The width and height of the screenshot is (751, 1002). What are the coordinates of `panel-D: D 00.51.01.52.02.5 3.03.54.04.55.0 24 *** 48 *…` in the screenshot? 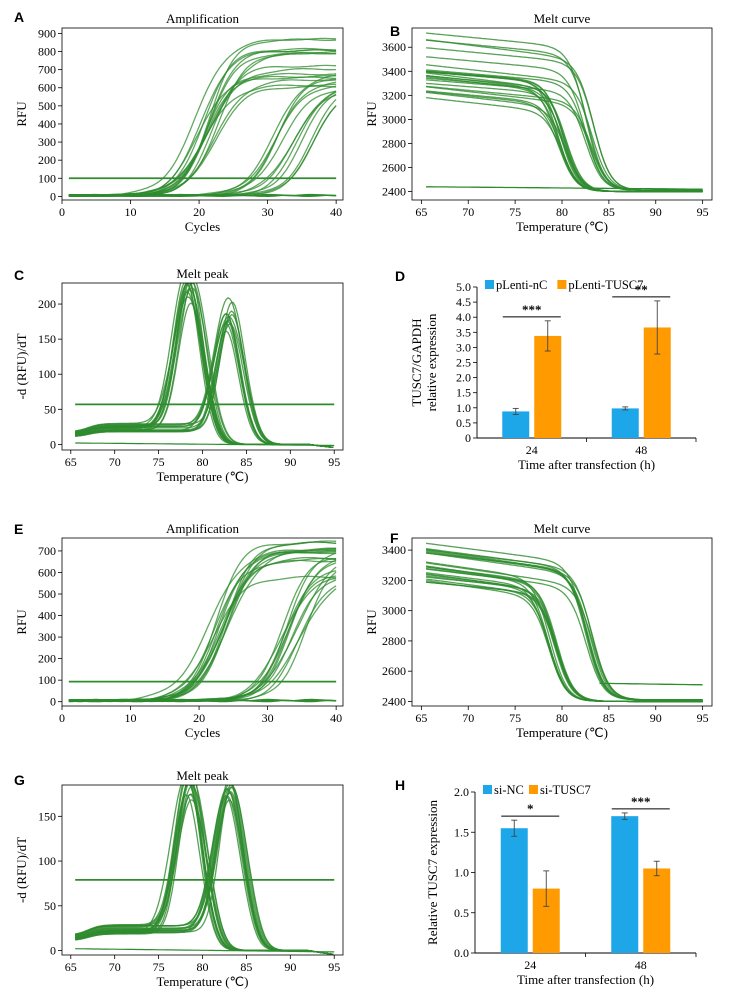 It's located at (546, 370).